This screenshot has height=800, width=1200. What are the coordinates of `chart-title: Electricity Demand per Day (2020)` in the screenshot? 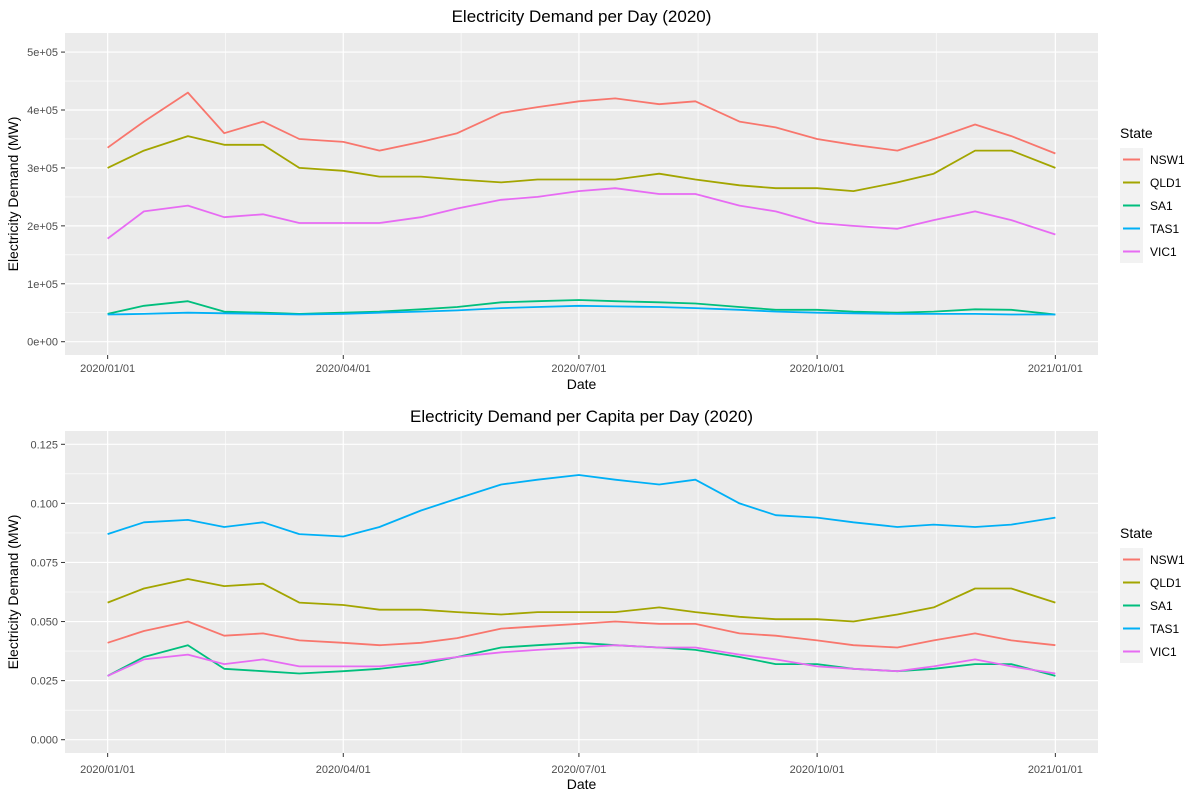 It's located at (582, 16).